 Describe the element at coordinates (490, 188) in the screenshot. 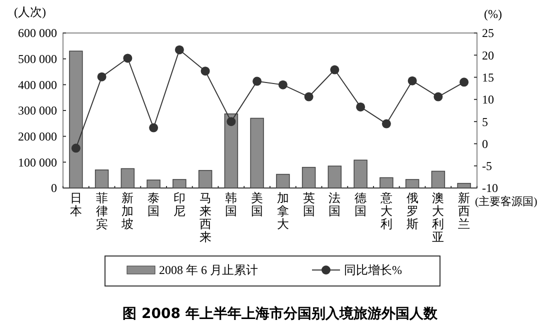

I see `y2-tick-label: -10` at that location.